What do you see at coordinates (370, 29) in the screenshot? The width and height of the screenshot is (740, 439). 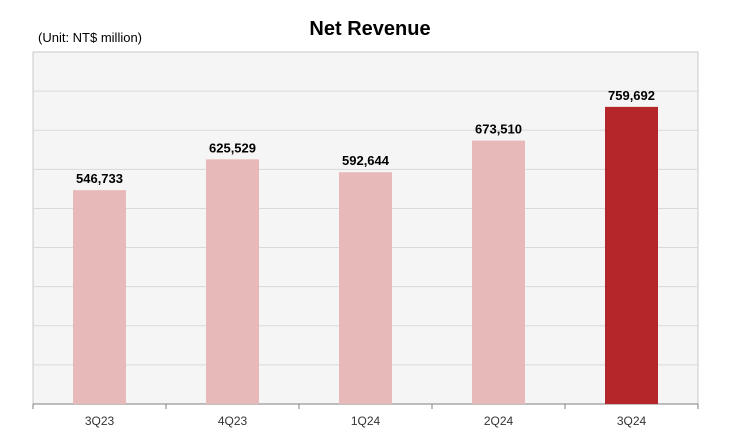 I see `chart-title: Net Revenue` at bounding box center [370, 29].